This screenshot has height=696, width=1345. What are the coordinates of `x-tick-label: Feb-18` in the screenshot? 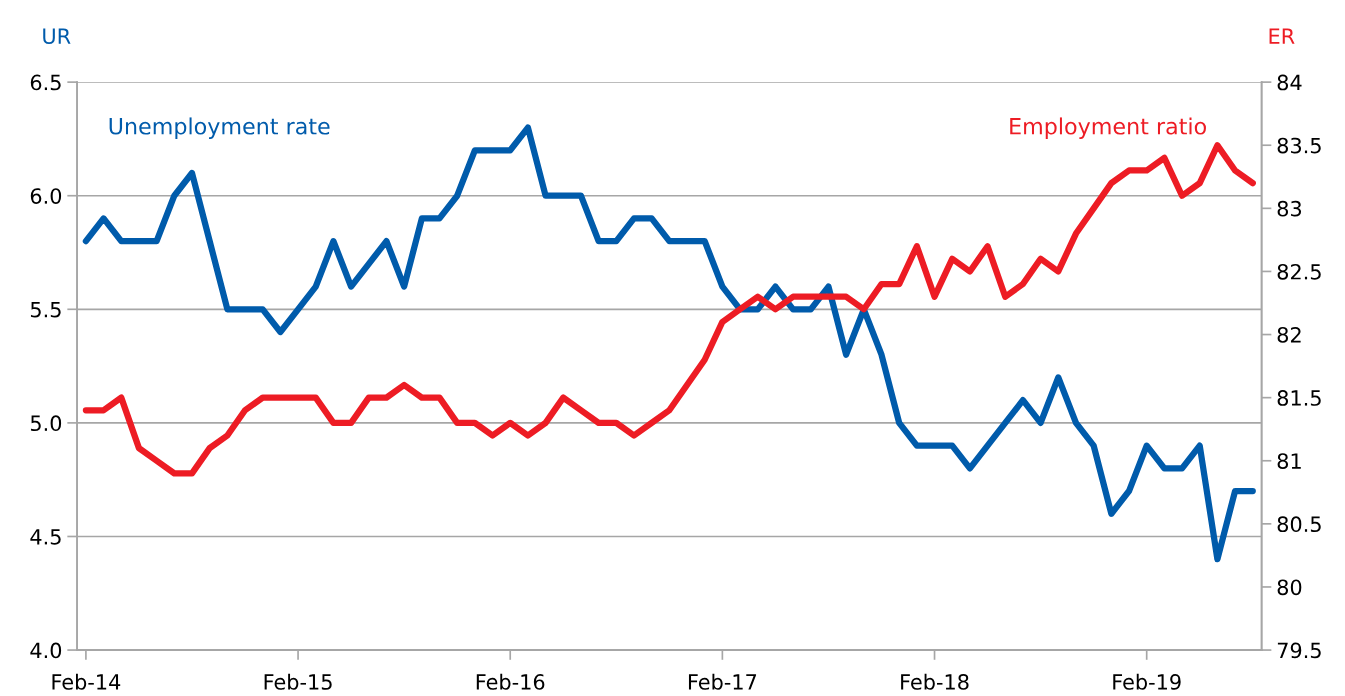 It's located at (935, 681).